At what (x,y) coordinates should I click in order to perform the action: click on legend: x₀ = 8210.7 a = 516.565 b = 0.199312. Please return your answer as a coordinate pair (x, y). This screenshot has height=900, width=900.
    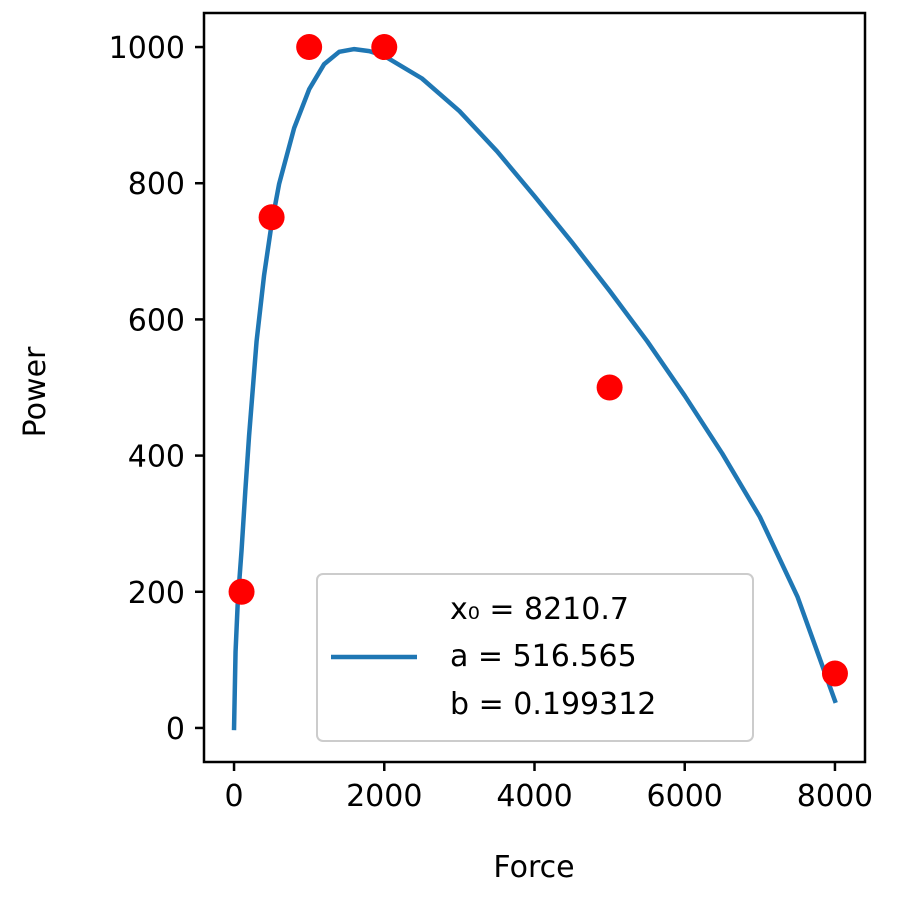
    Looking at the image, I should click on (535, 657).